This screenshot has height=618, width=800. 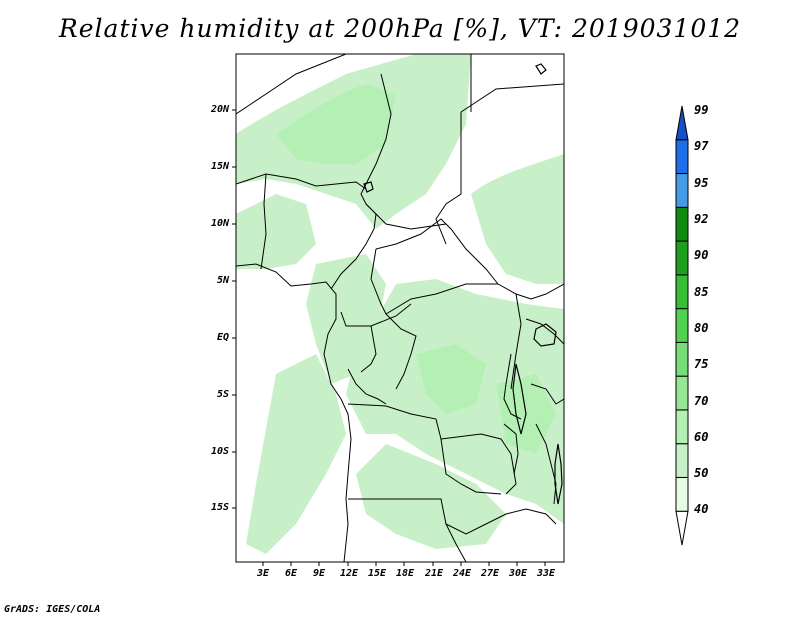 I want to click on shade-gulf, so click(x=346, y=319).